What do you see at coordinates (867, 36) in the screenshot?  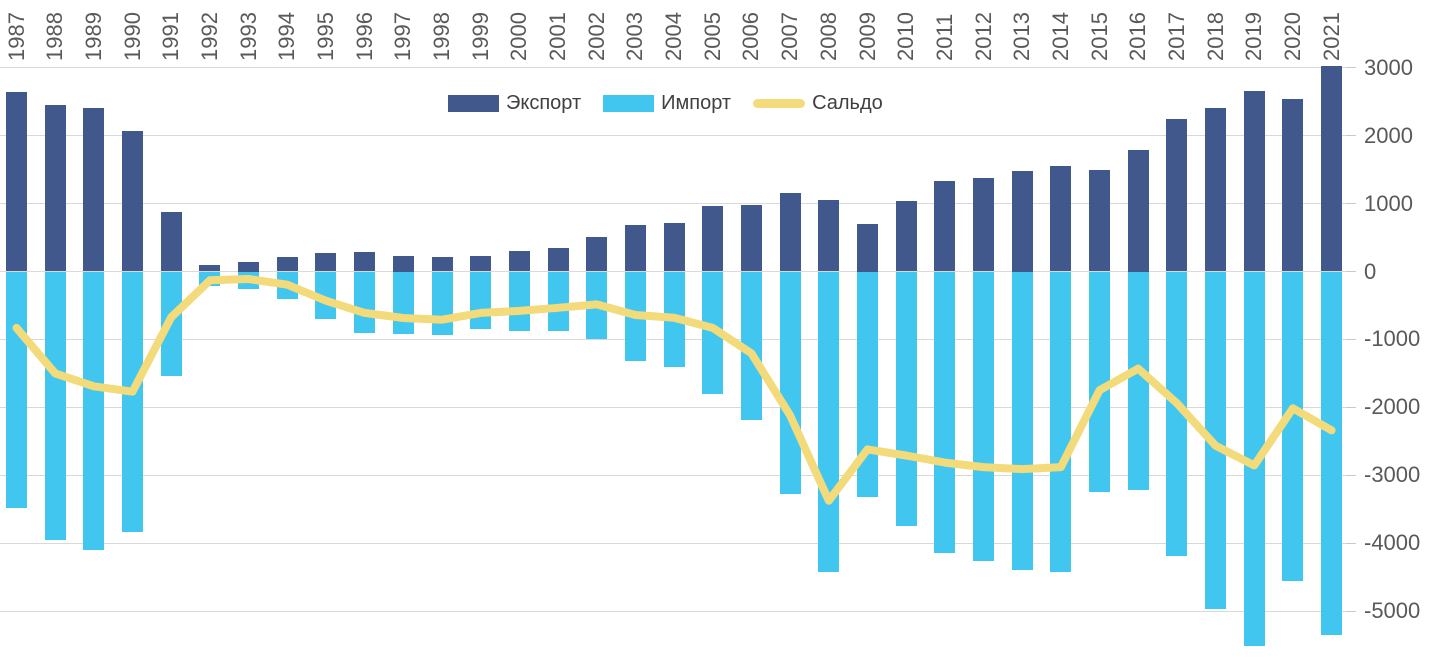 I see `x-axis-label-2009: 2009` at bounding box center [867, 36].